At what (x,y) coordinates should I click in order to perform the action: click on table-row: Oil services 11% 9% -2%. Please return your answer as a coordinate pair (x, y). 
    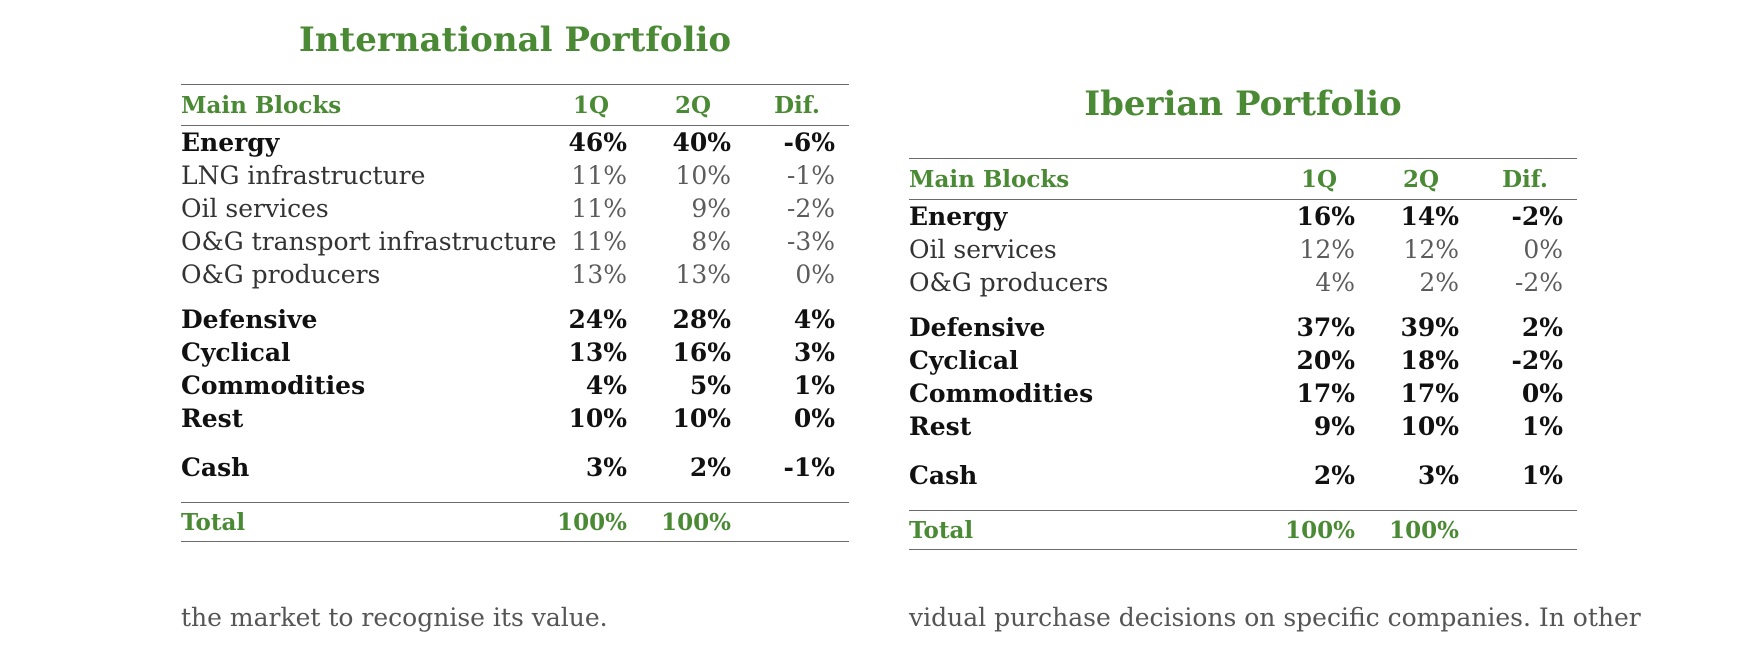
    Looking at the image, I should click on (515, 208).